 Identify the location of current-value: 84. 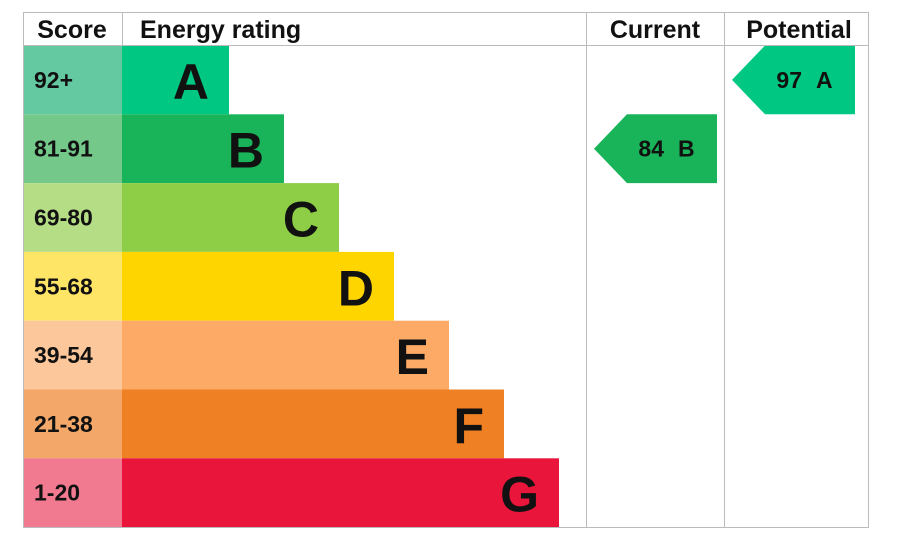
(651, 149).